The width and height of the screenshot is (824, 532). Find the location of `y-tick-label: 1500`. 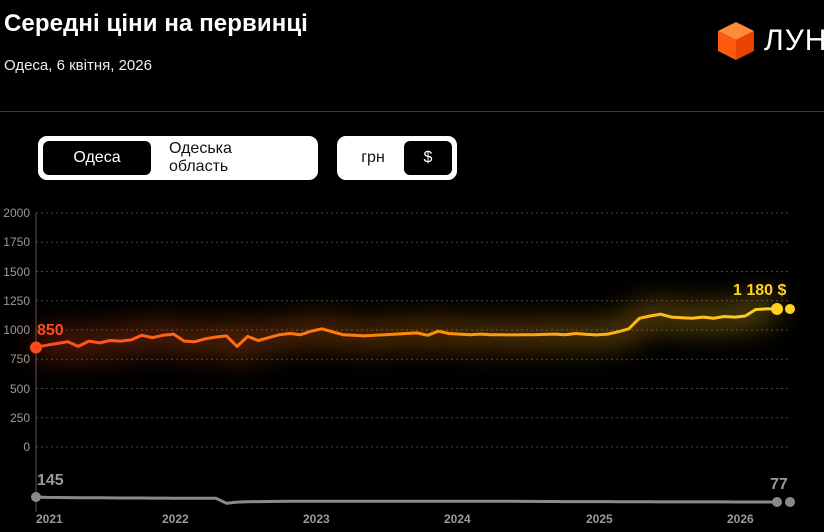

y-tick-label: 1500 is located at coordinates (16, 271).